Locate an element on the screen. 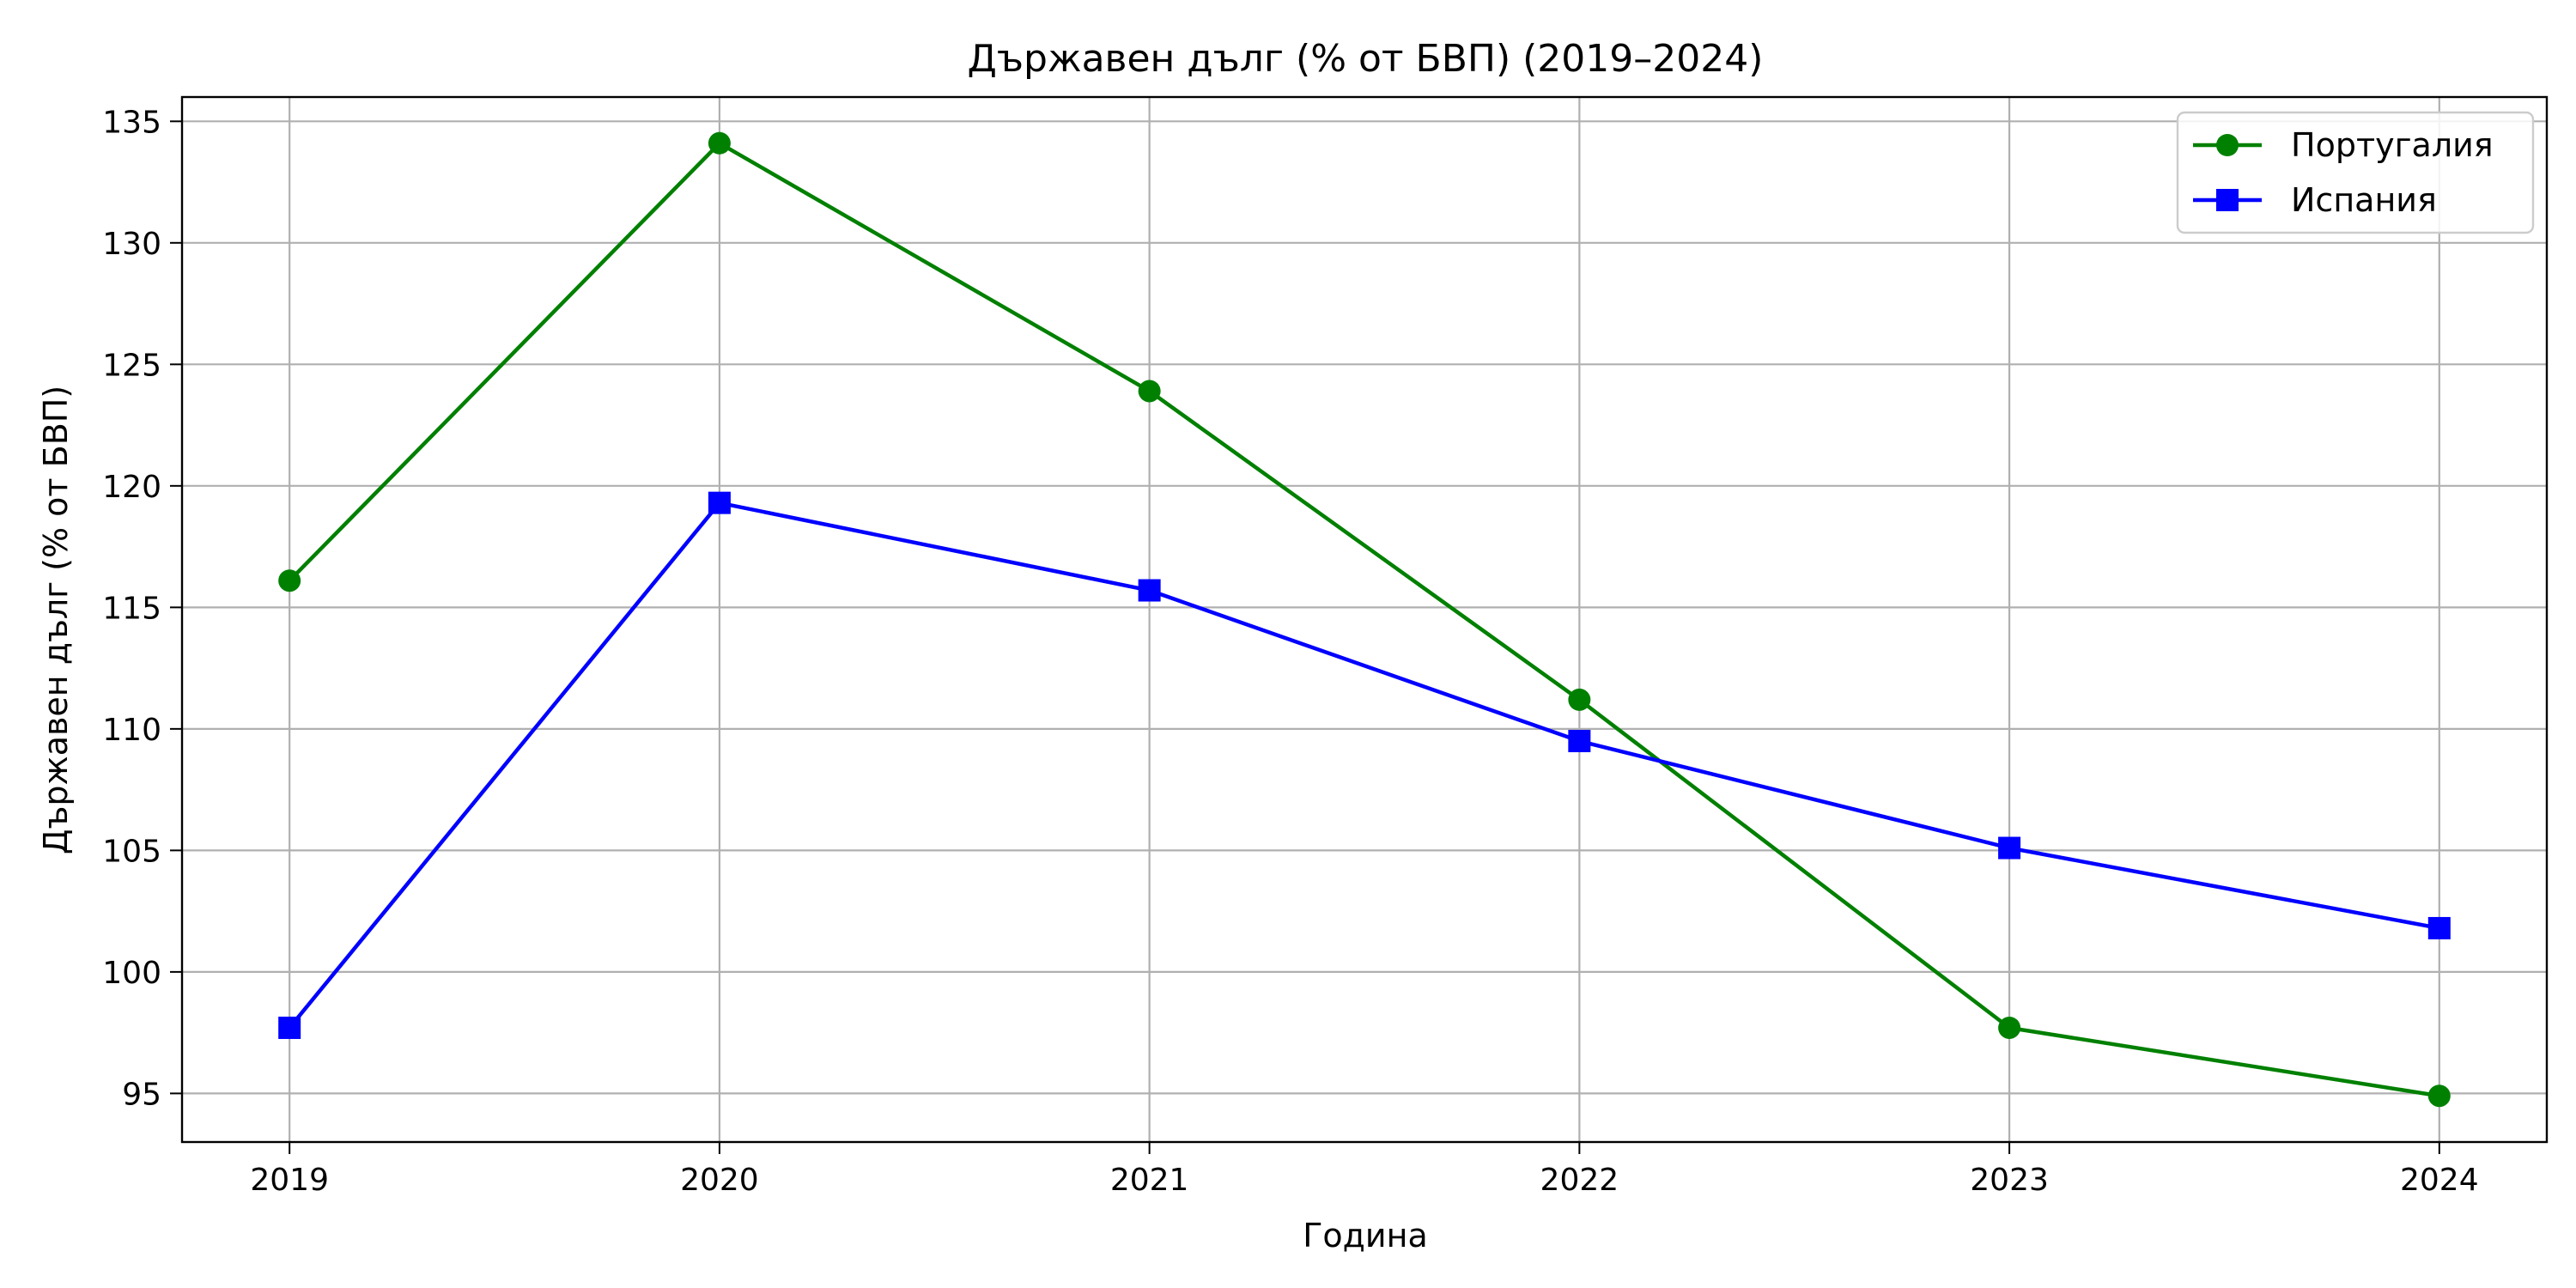  legend-label: Португалия is located at coordinates (2392, 145).